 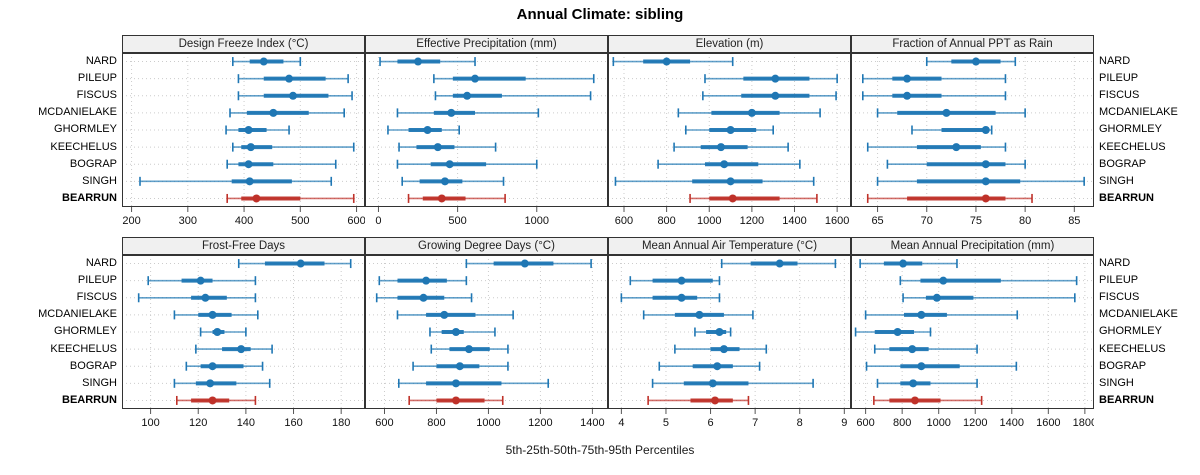 I want to click on panel-plot-mean-annual-precipitation: 600 800 1000 1200 1400 1600 1800, so click(x=972, y=342).